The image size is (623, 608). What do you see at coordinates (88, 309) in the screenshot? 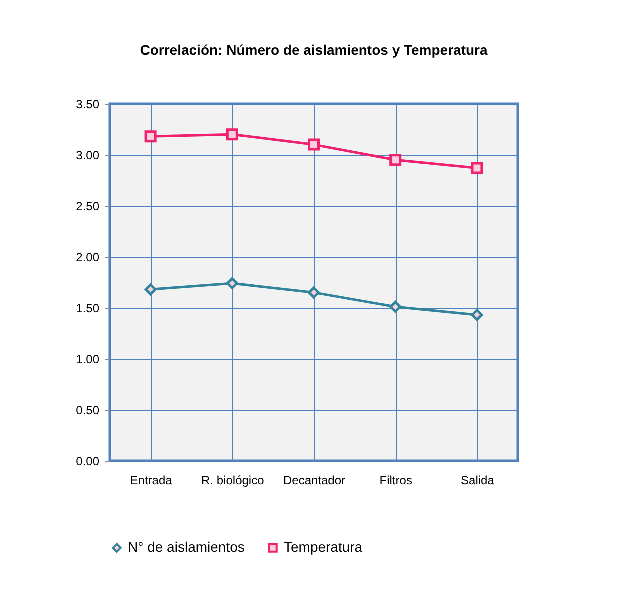
I see `y-tick-label: 1.50` at bounding box center [88, 309].